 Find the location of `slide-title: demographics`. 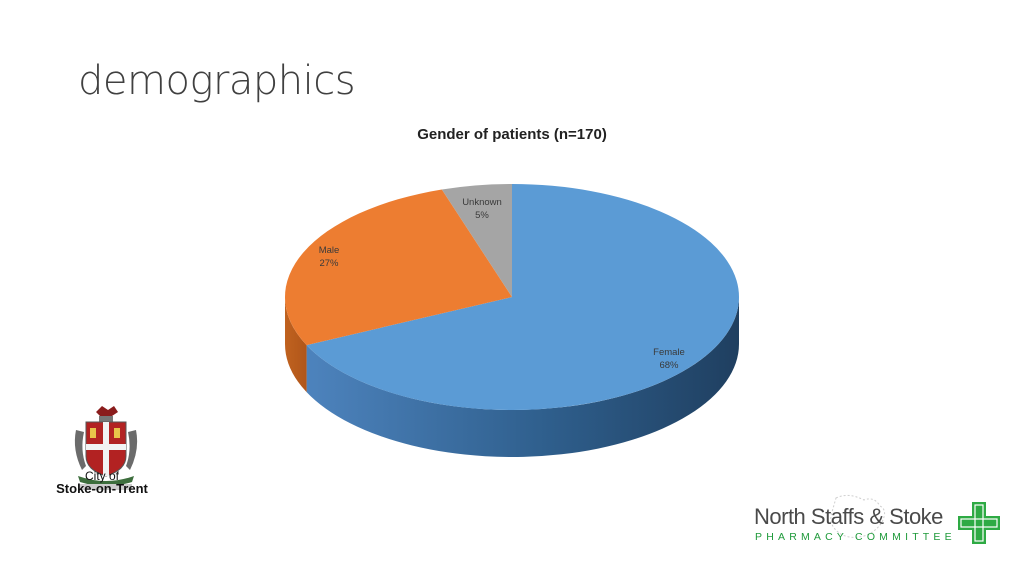

slide-title: demographics is located at coordinates (217, 81).